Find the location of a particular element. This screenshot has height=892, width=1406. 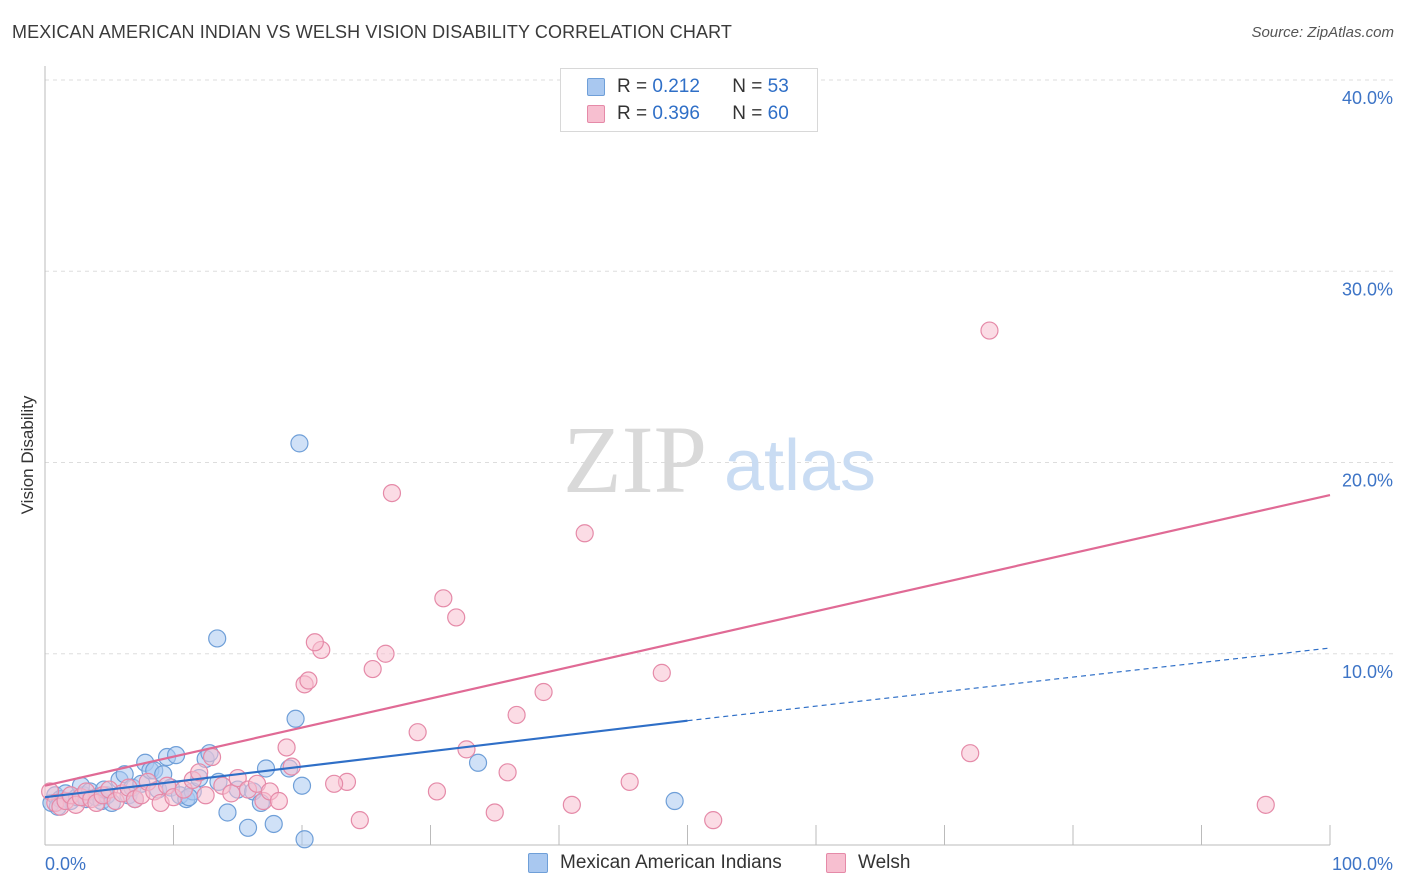

legend-item-mexican-american-indians: Mexican American Indians is located at coordinates (655, 863).